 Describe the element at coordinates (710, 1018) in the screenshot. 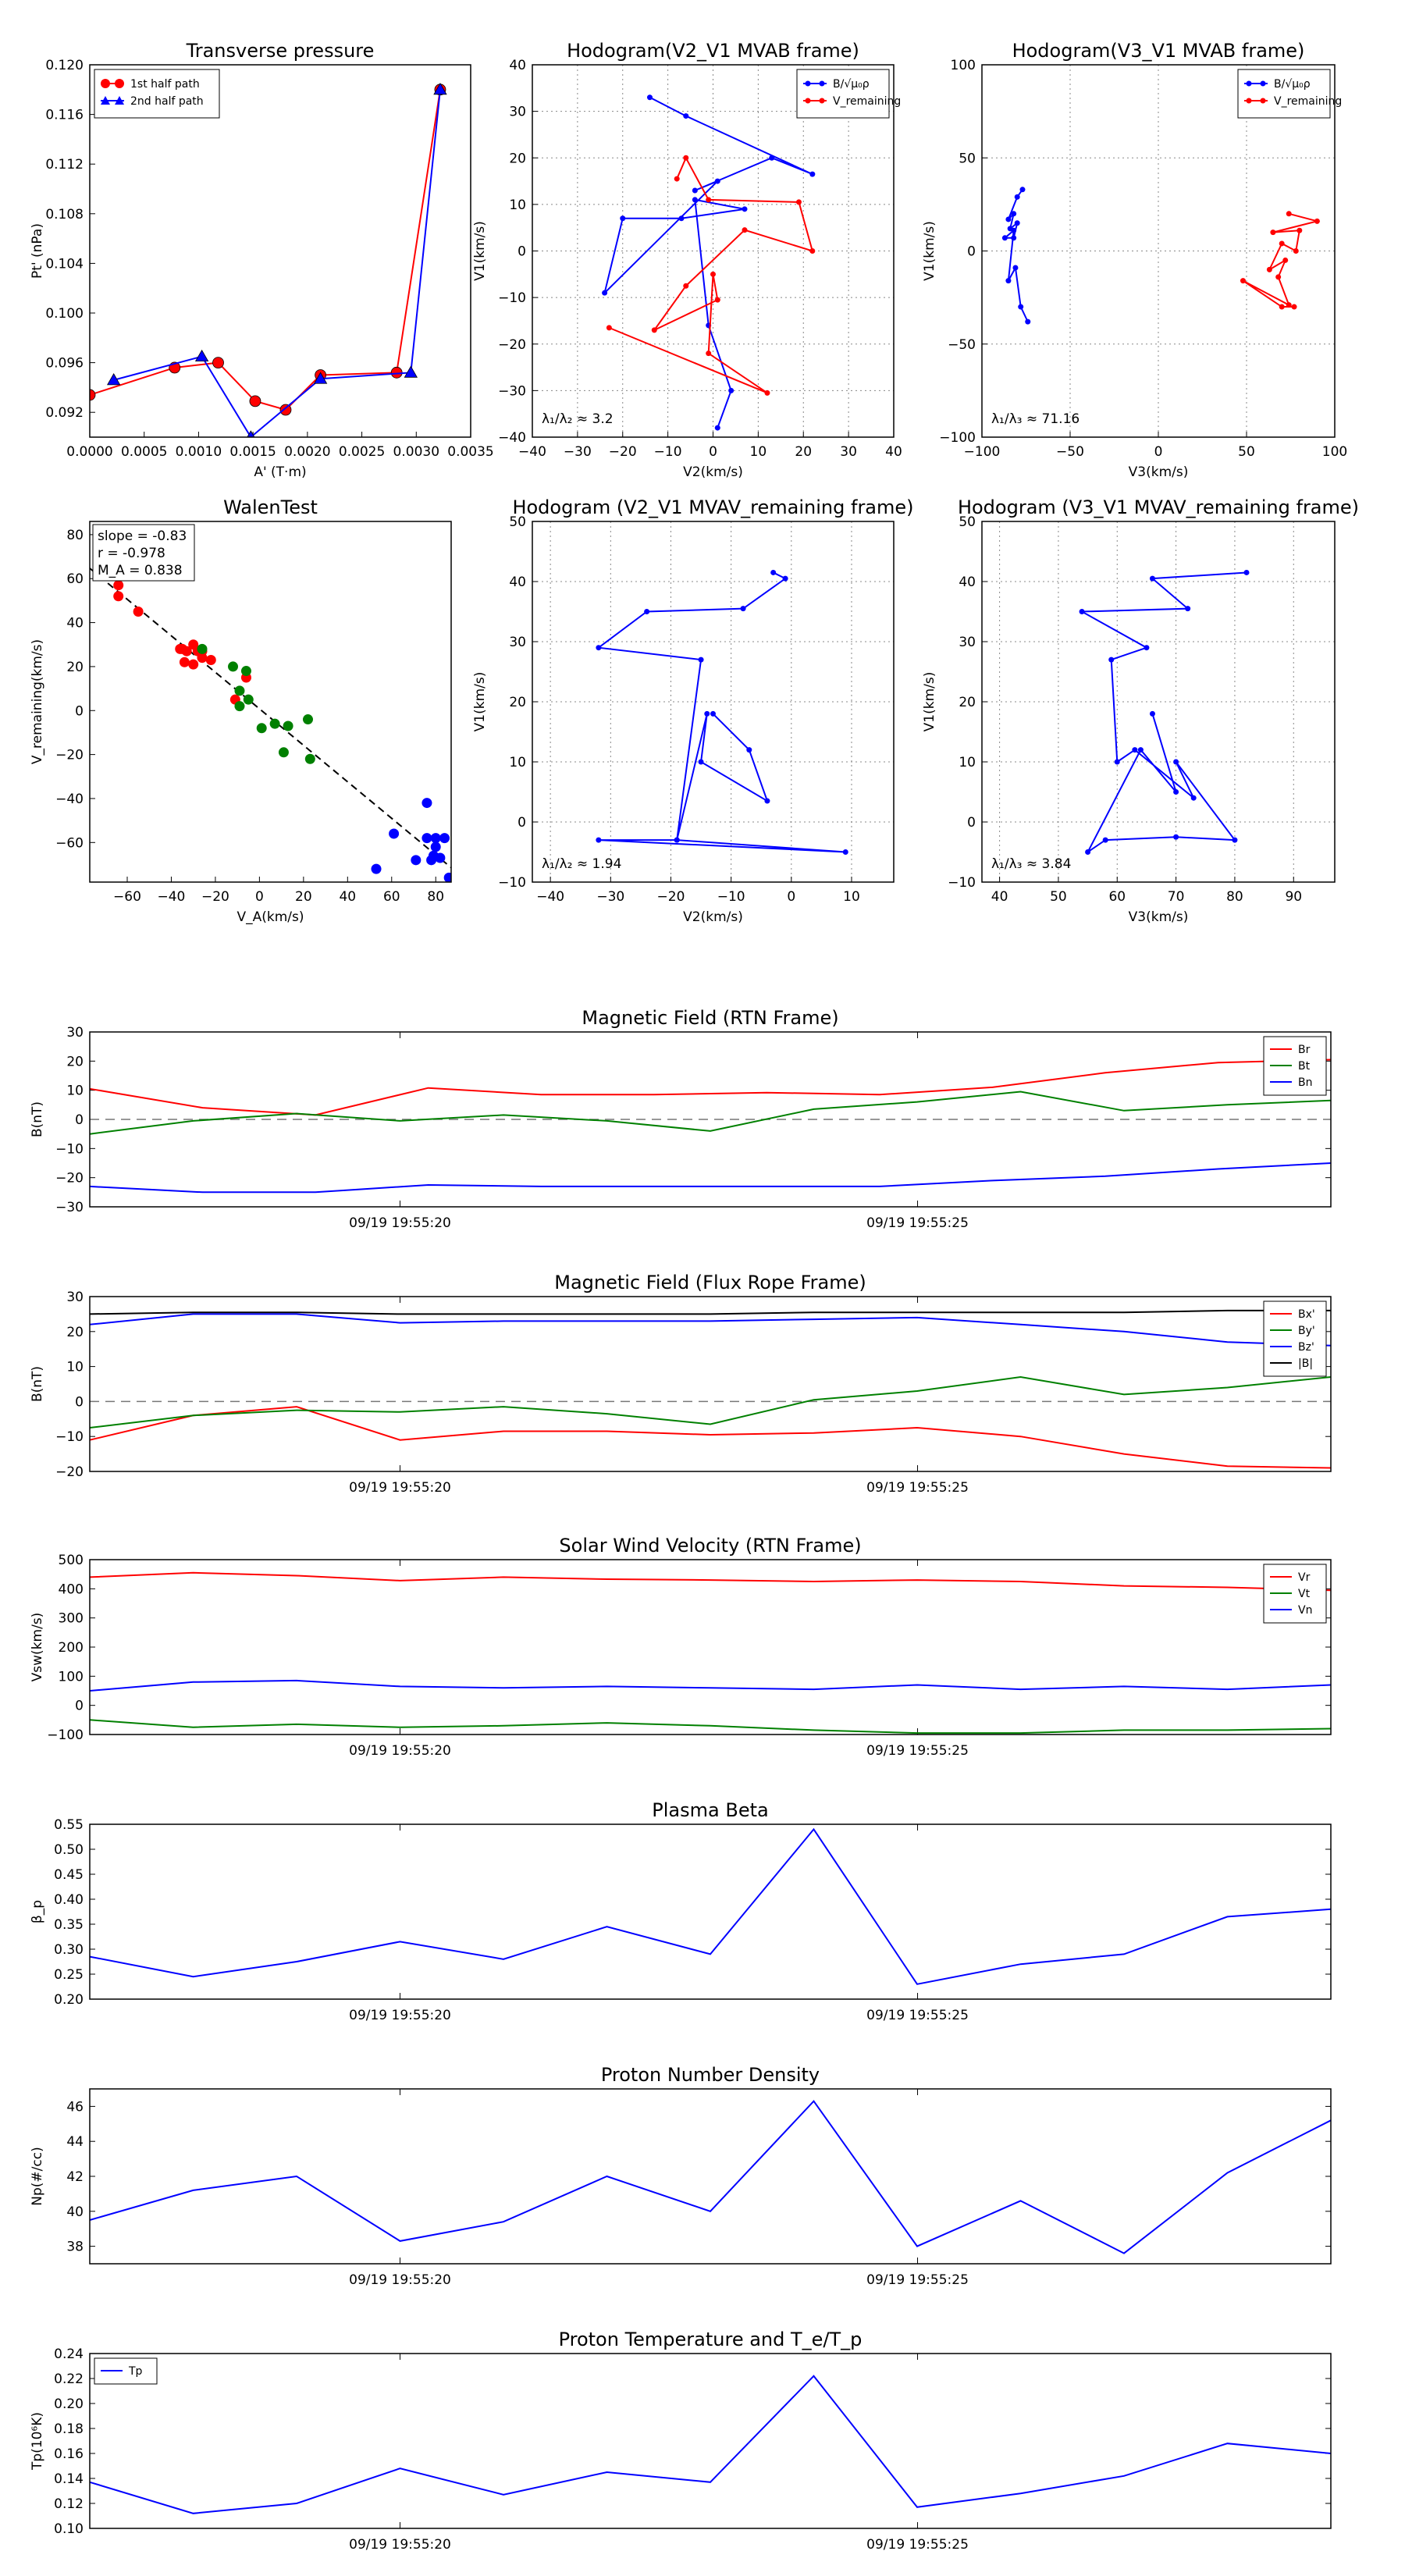

I see `b_rtn-title: Magnetic Field (RTN Frame)` at that location.